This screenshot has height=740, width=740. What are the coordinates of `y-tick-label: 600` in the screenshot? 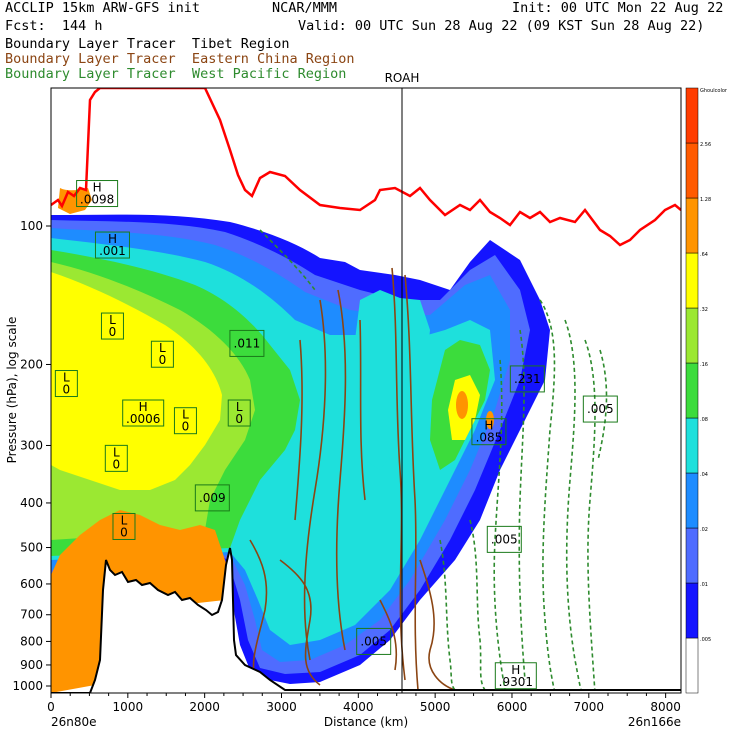 It's located at (31, 584).